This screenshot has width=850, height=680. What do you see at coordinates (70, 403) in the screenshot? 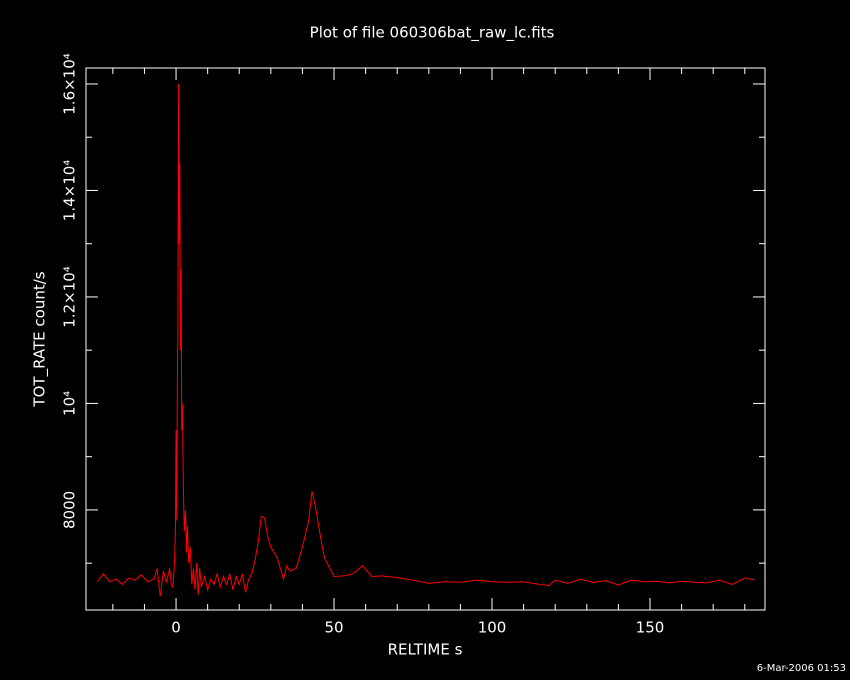
I see `y-tick-label: 10⁴` at bounding box center [70, 403].